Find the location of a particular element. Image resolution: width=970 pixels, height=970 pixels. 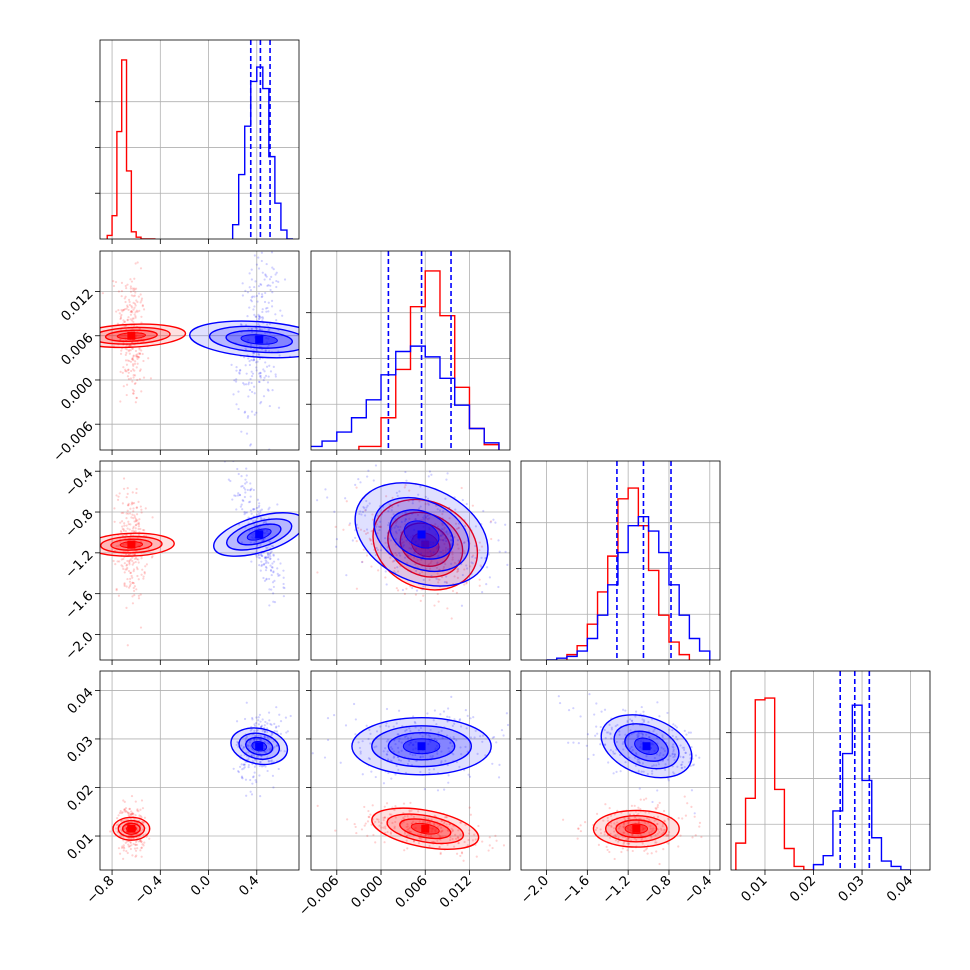

y-tick-label: −2.0 is located at coordinates (79, 646).